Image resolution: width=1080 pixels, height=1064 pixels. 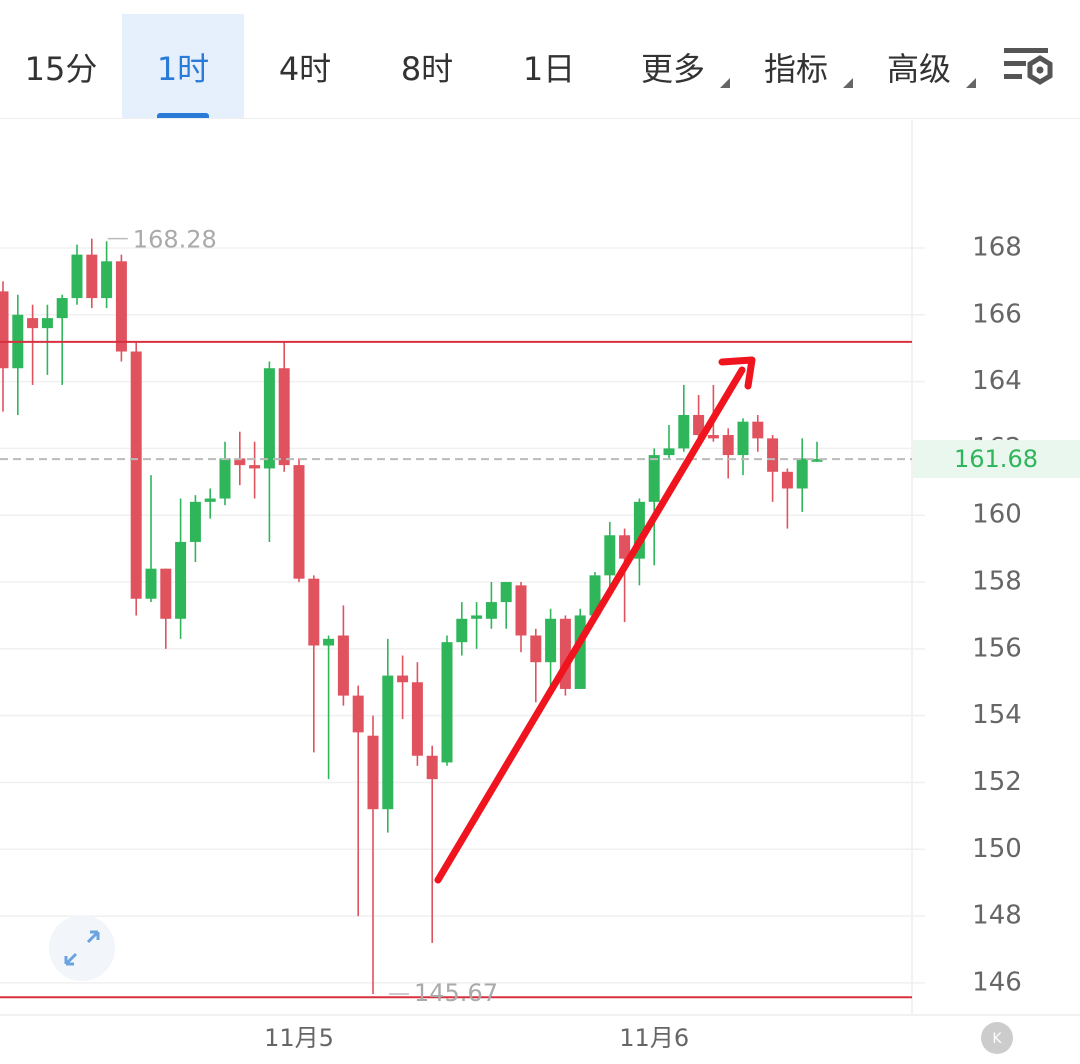 What do you see at coordinates (175, 240) in the screenshot?
I see `high-label: 168.28` at bounding box center [175, 240].